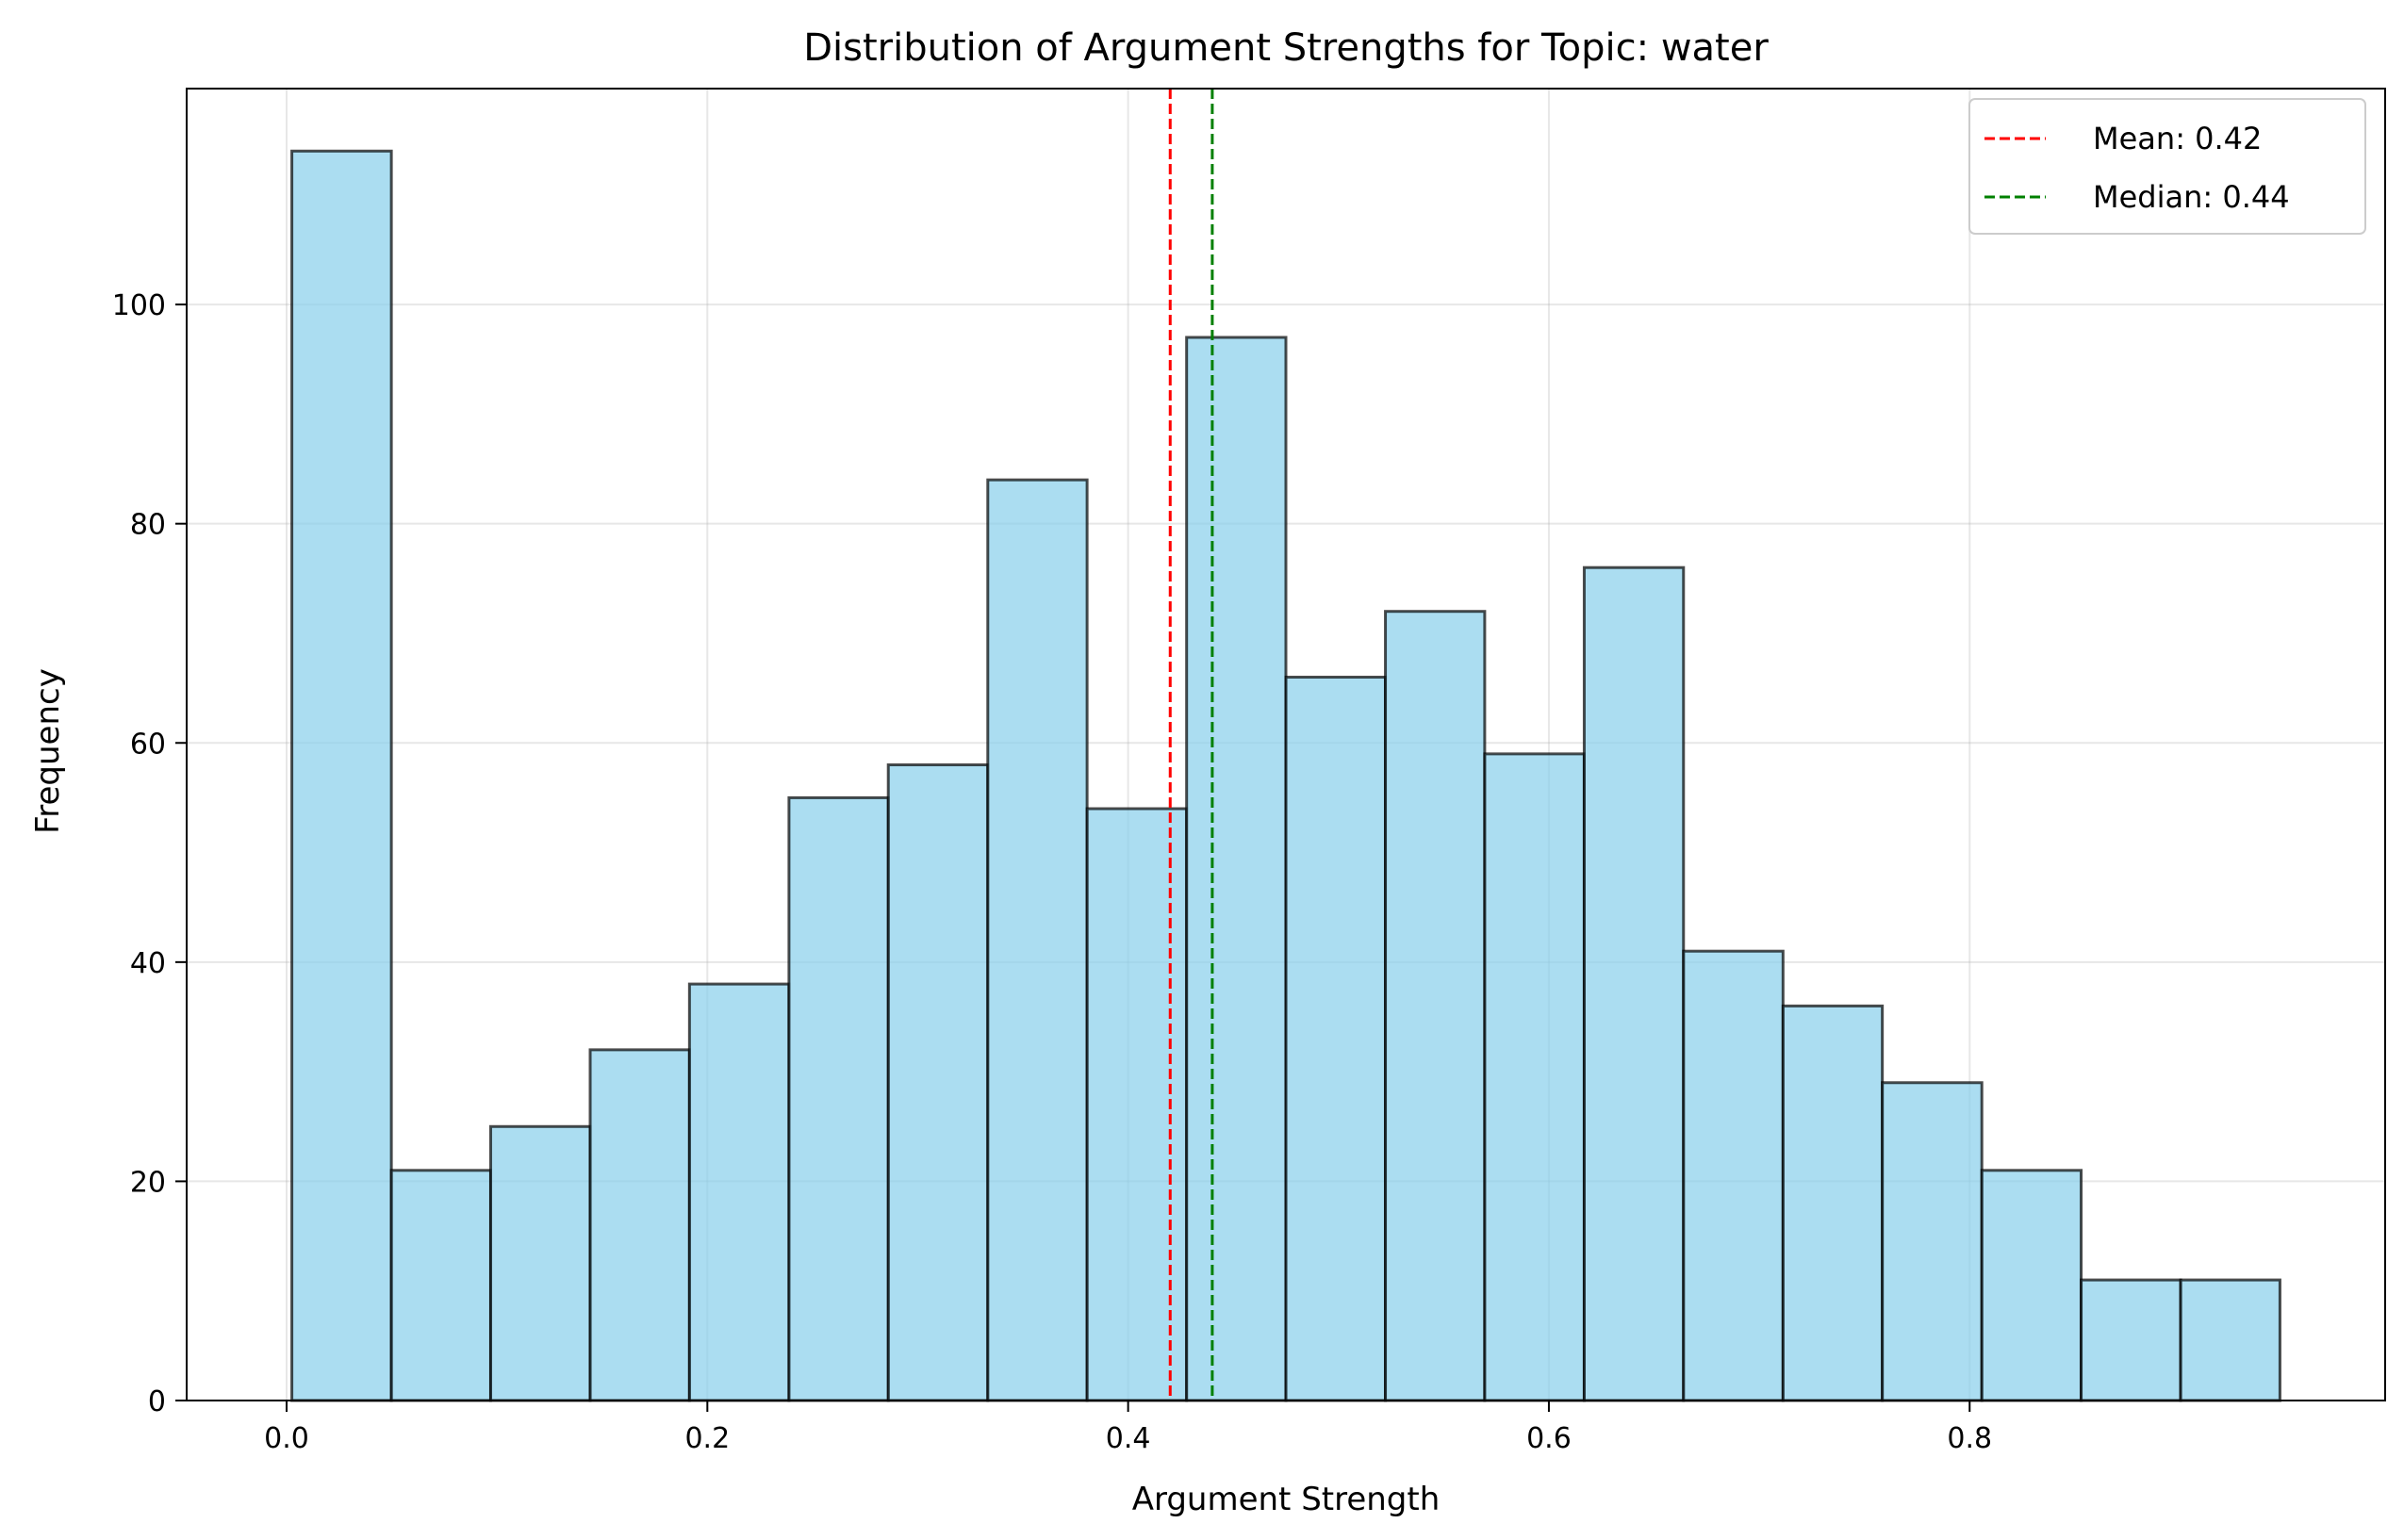 The width and height of the screenshot is (2404, 1540). What do you see at coordinates (2191, 197) in the screenshot?
I see `legend-median-label: Median: 0.44` at bounding box center [2191, 197].